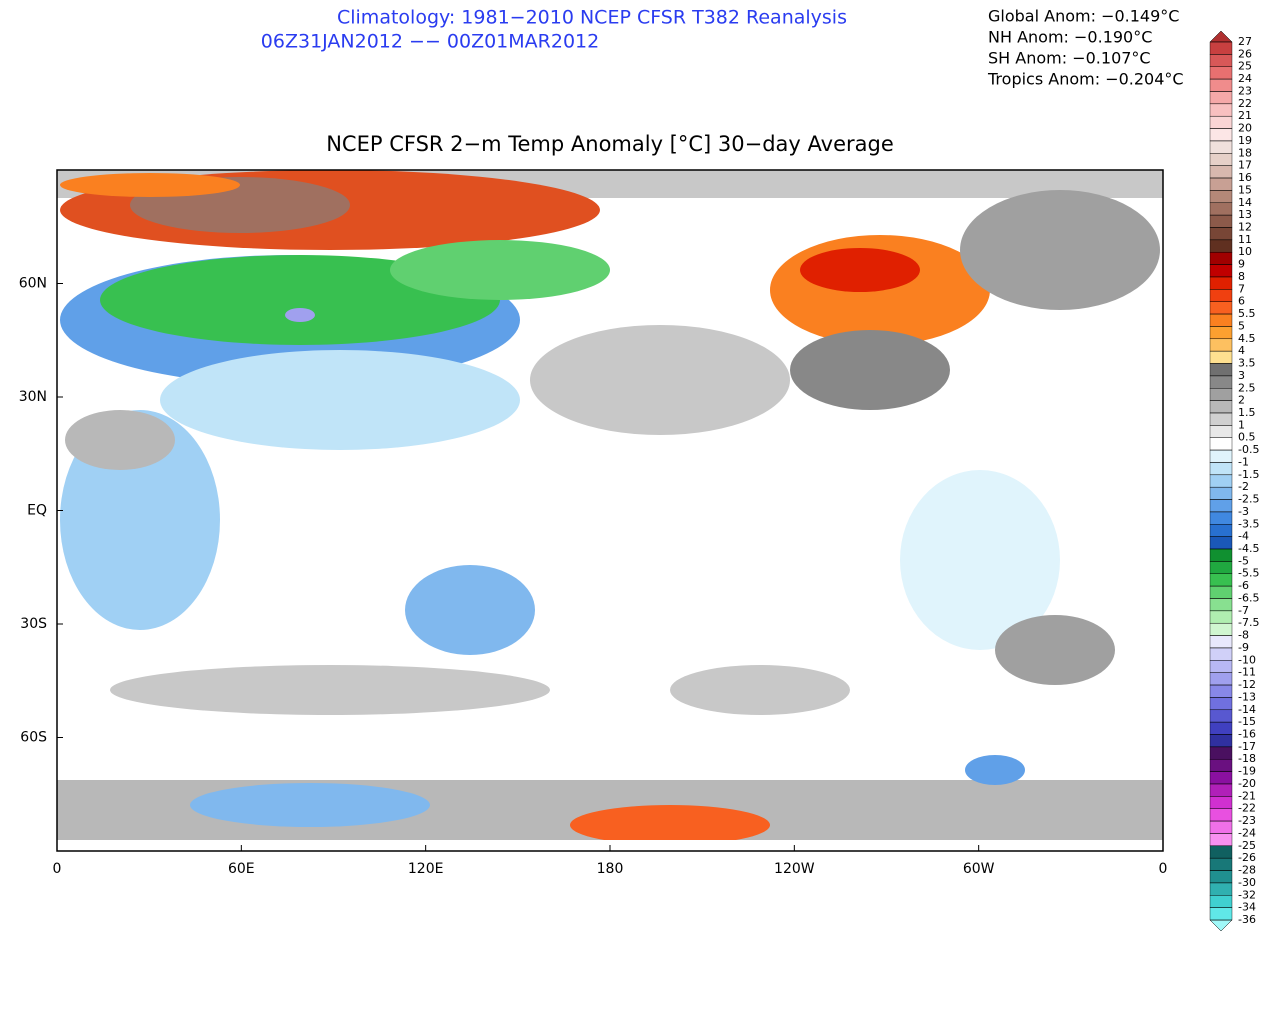 Image resolution: width=1280 pixels, height=1024 pixels. What do you see at coordinates (1243, 635) in the screenshot?
I see `colorbar-label: -8` at bounding box center [1243, 635].